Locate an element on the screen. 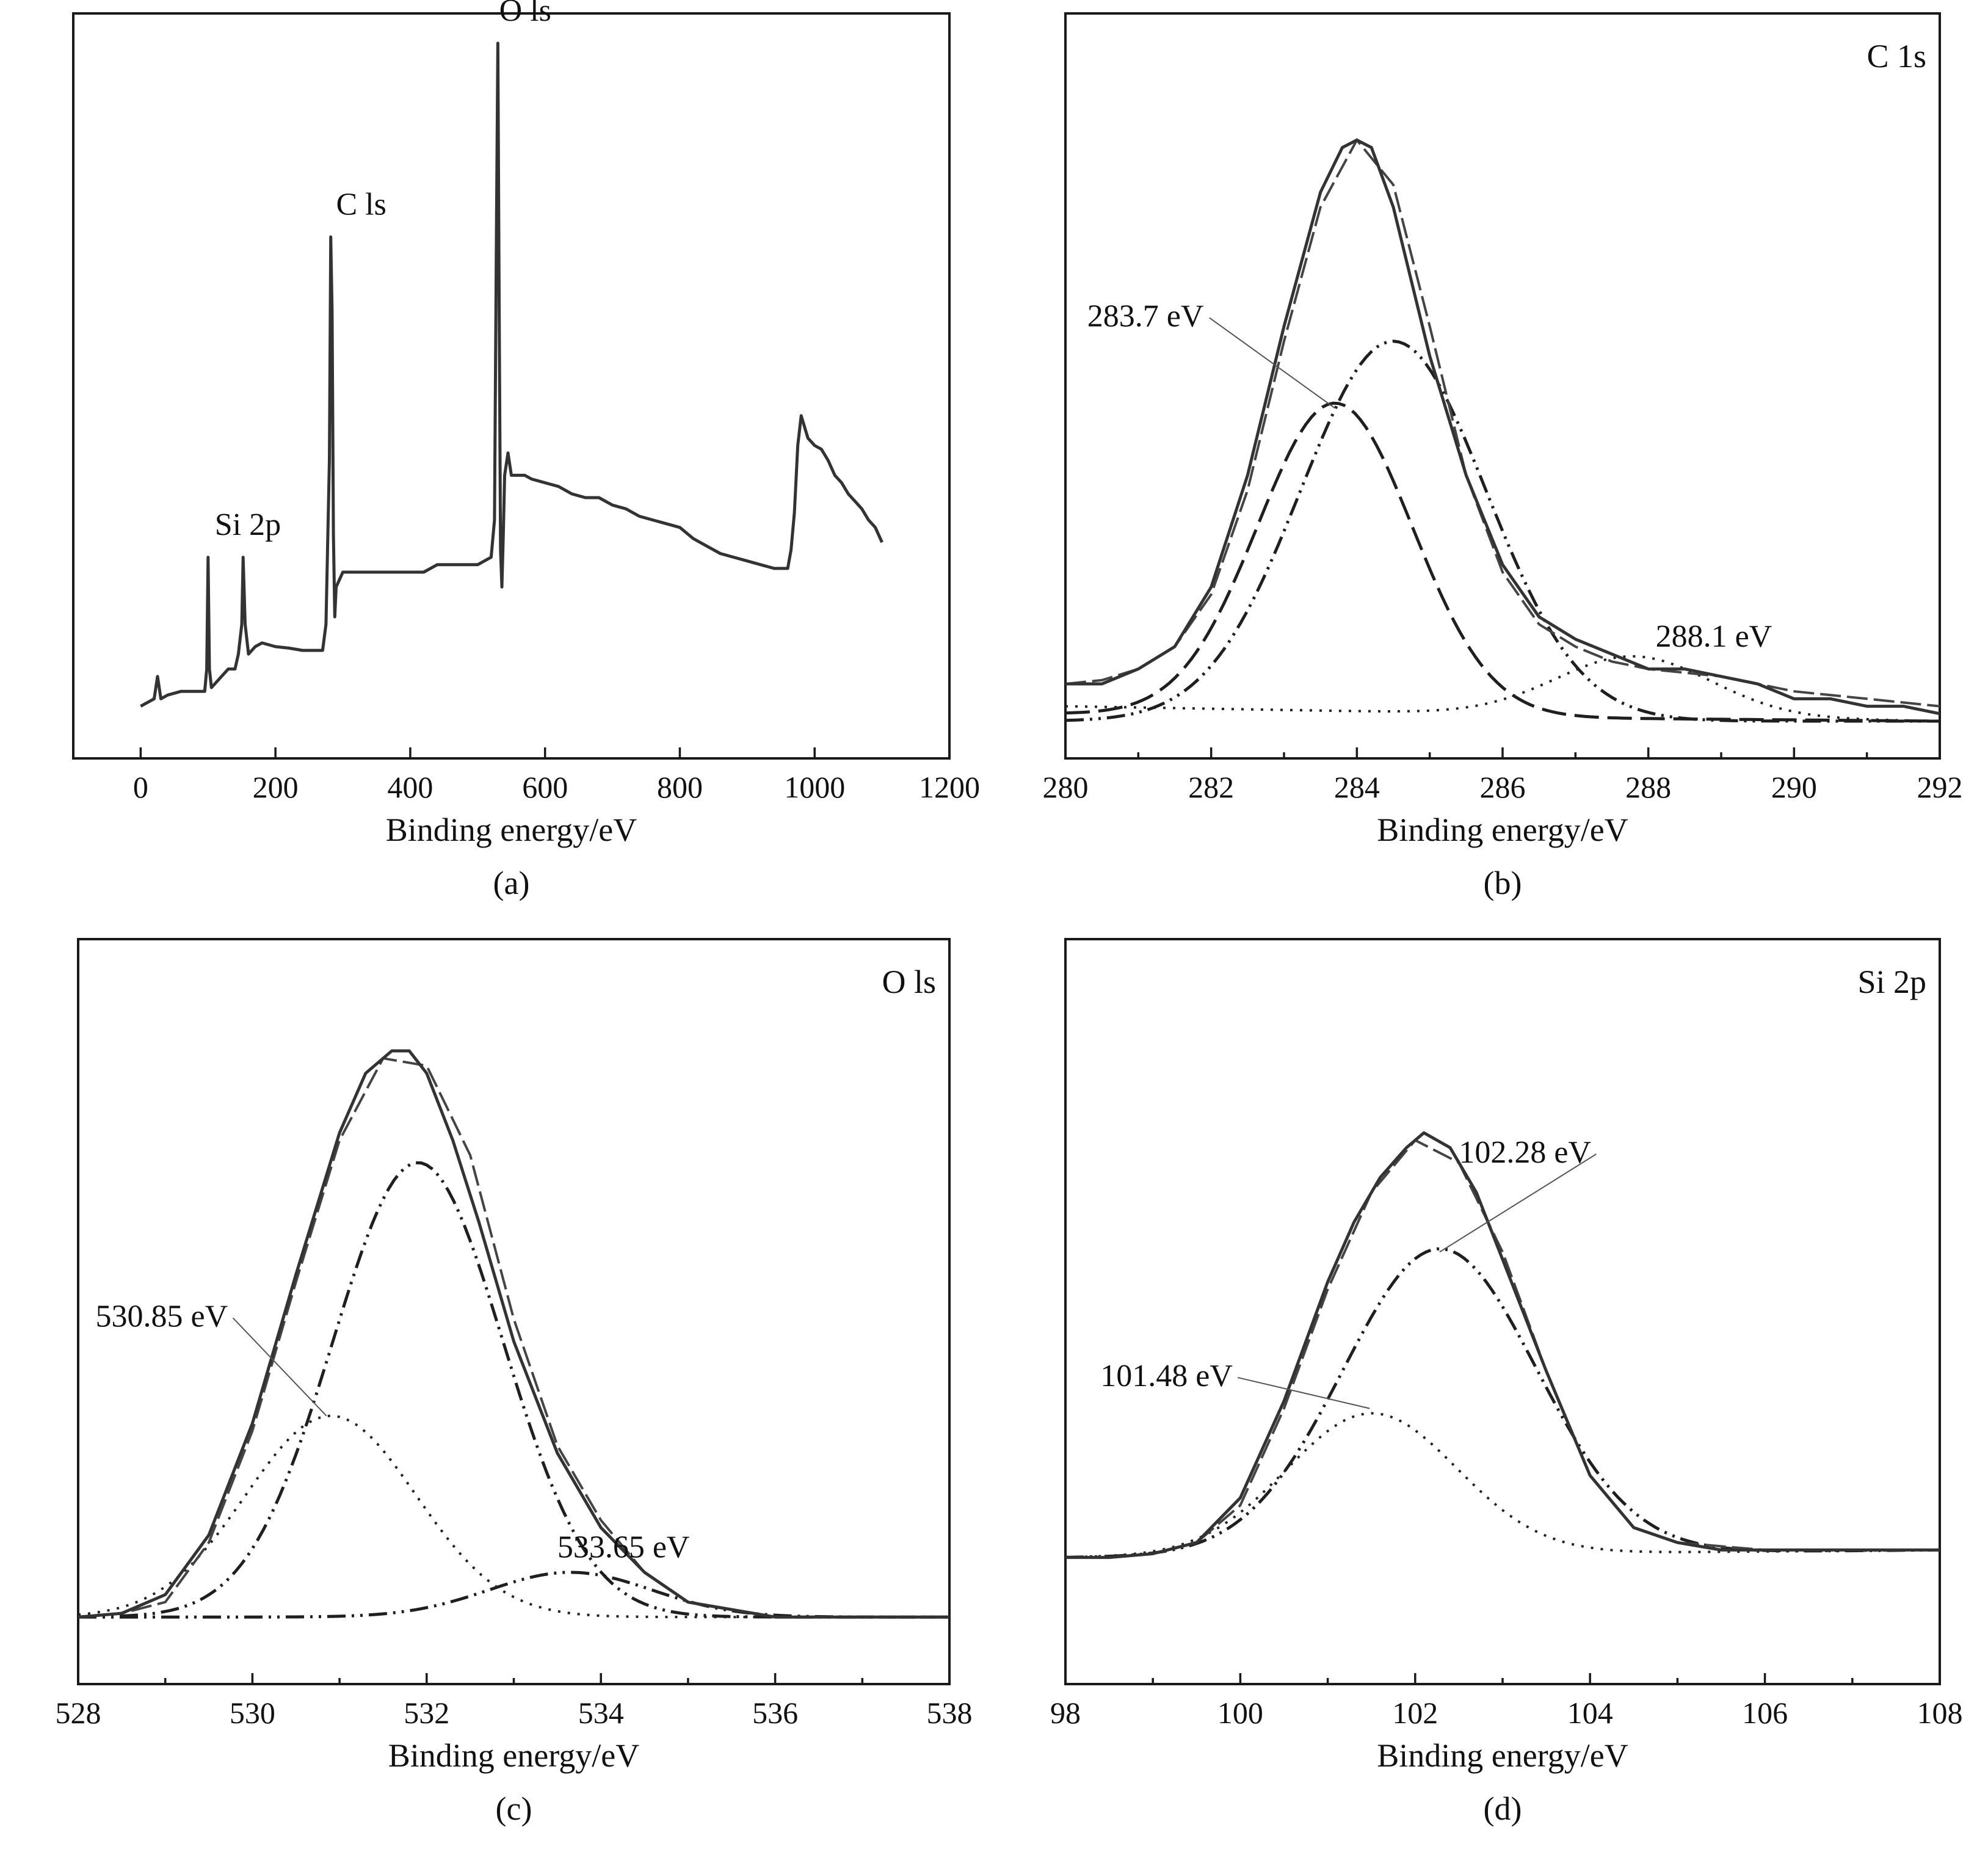 This screenshot has width=1988, height=1852. x-tick-label: 288 is located at coordinates (1648, 787).